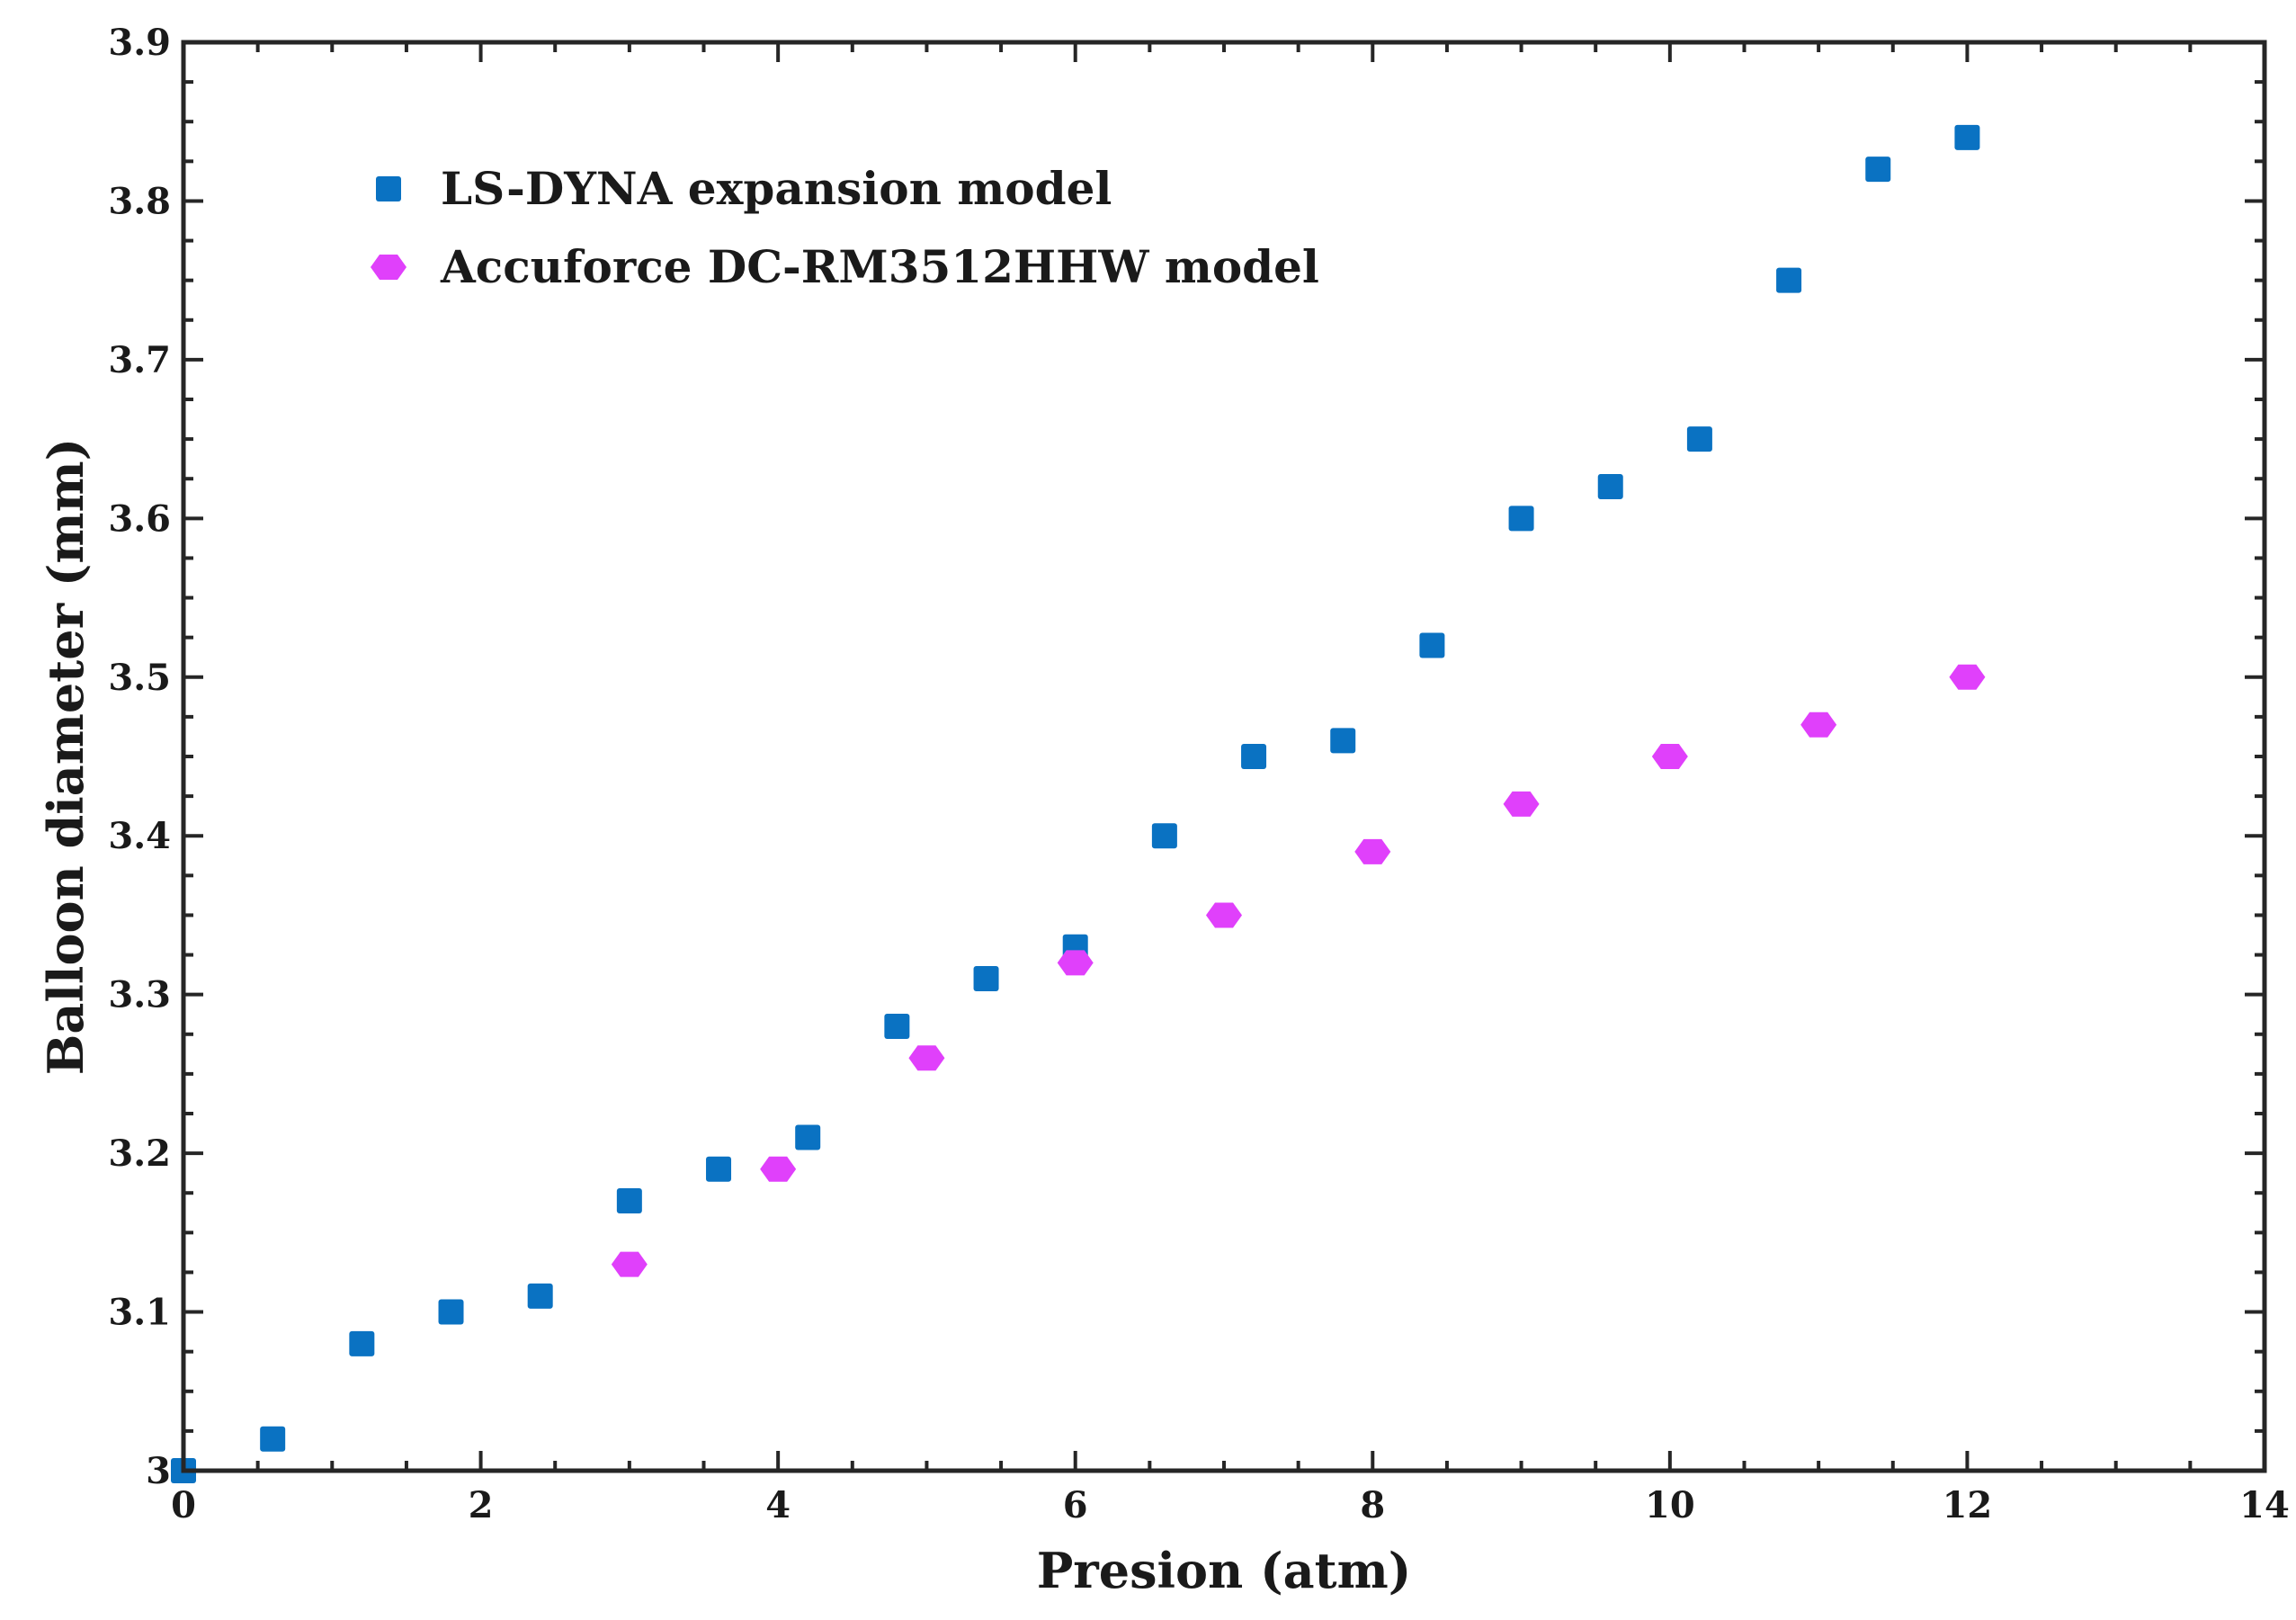 Image resolution: width=2296 pixels, height=1620 pixels. I want to click on x-tick-label: 6, so click(1076, 1505).